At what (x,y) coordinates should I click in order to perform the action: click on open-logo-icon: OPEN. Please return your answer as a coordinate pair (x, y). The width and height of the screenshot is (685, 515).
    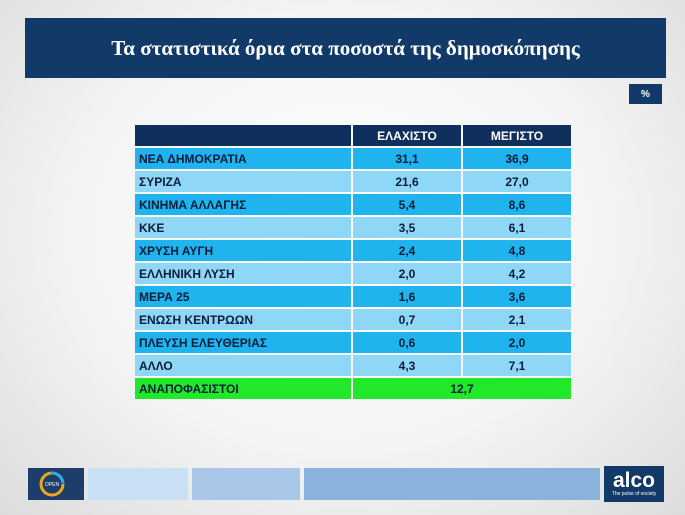
    Looking at the image, I should click on (52, 484).